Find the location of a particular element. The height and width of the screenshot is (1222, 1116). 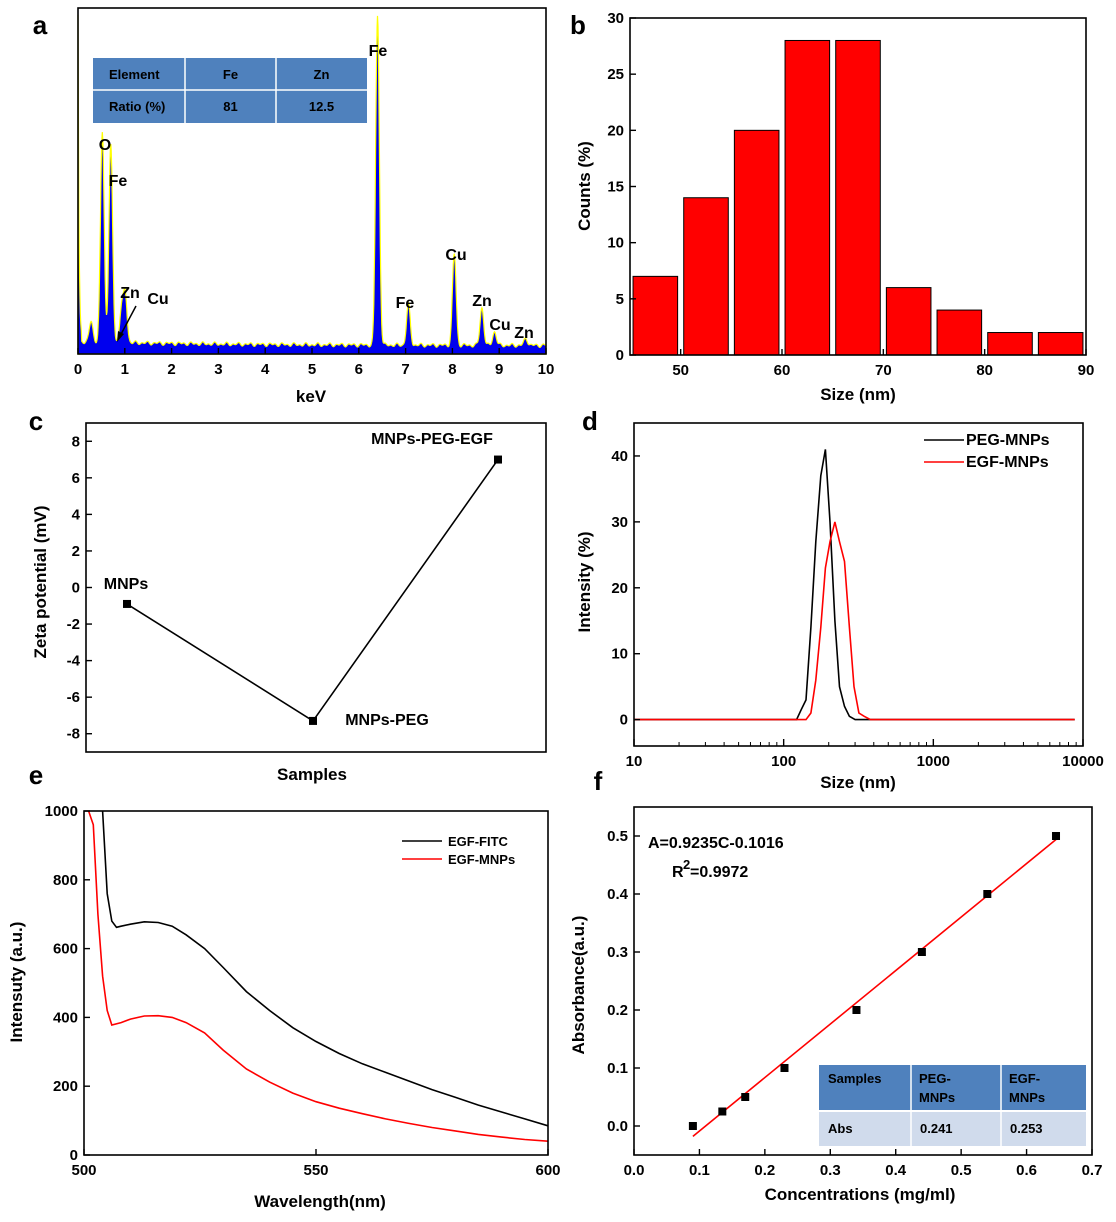

y-tick-label: 40 is located at coordinates (619, 456).